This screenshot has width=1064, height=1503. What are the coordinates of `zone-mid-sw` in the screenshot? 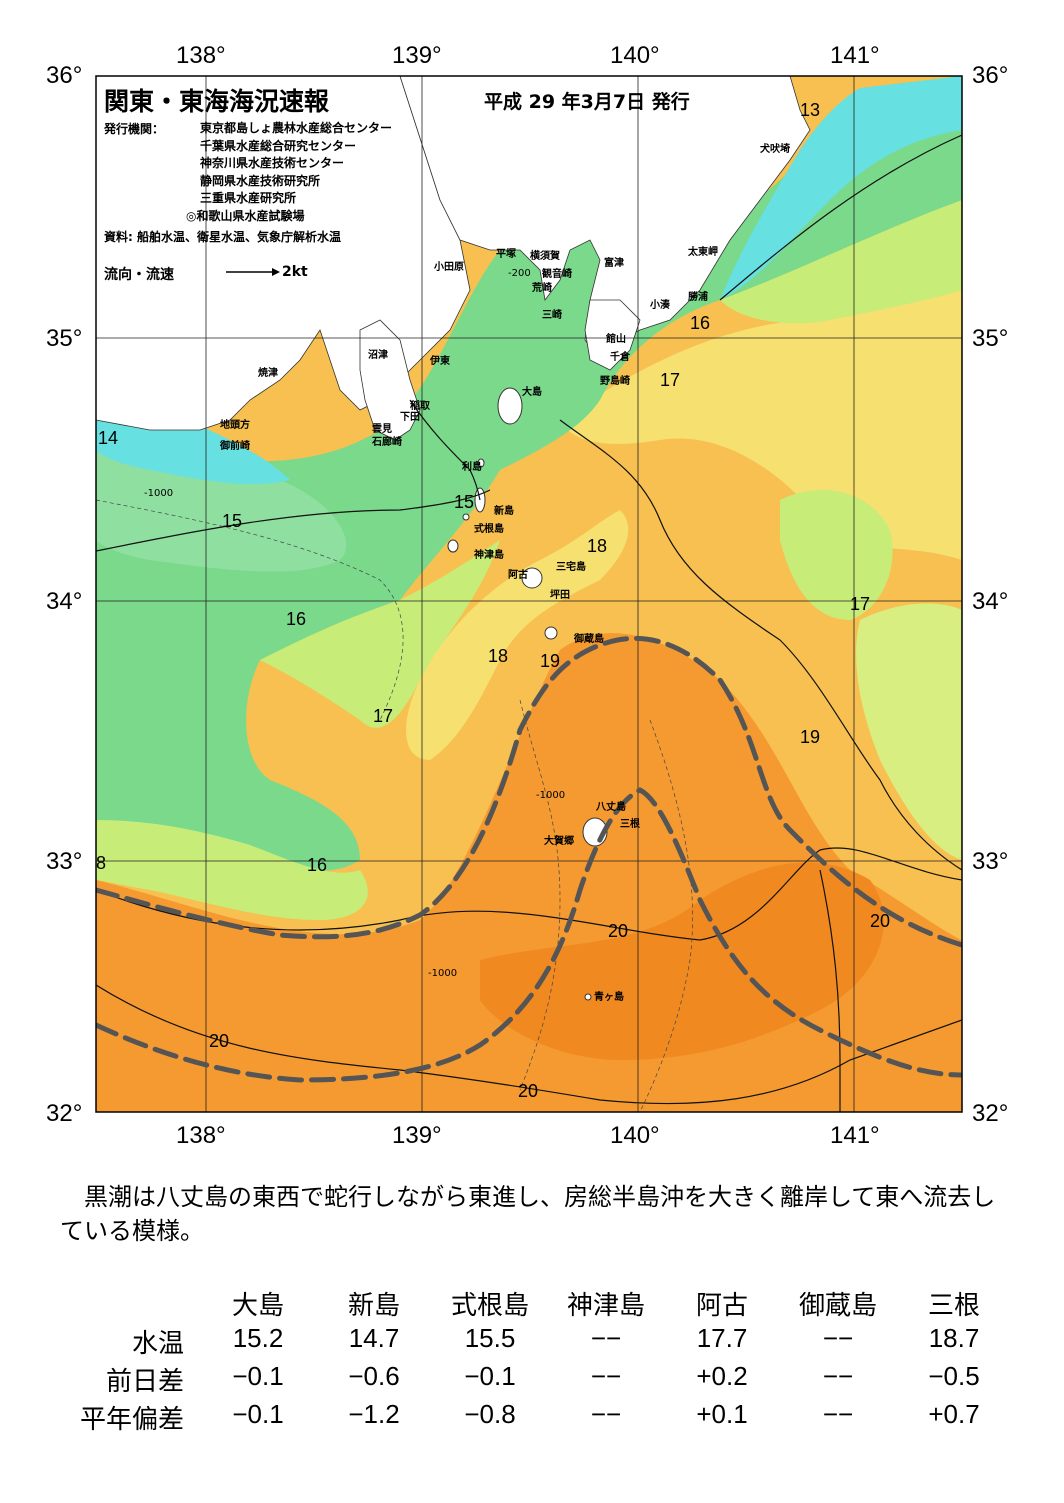 It's located at (232, 870).